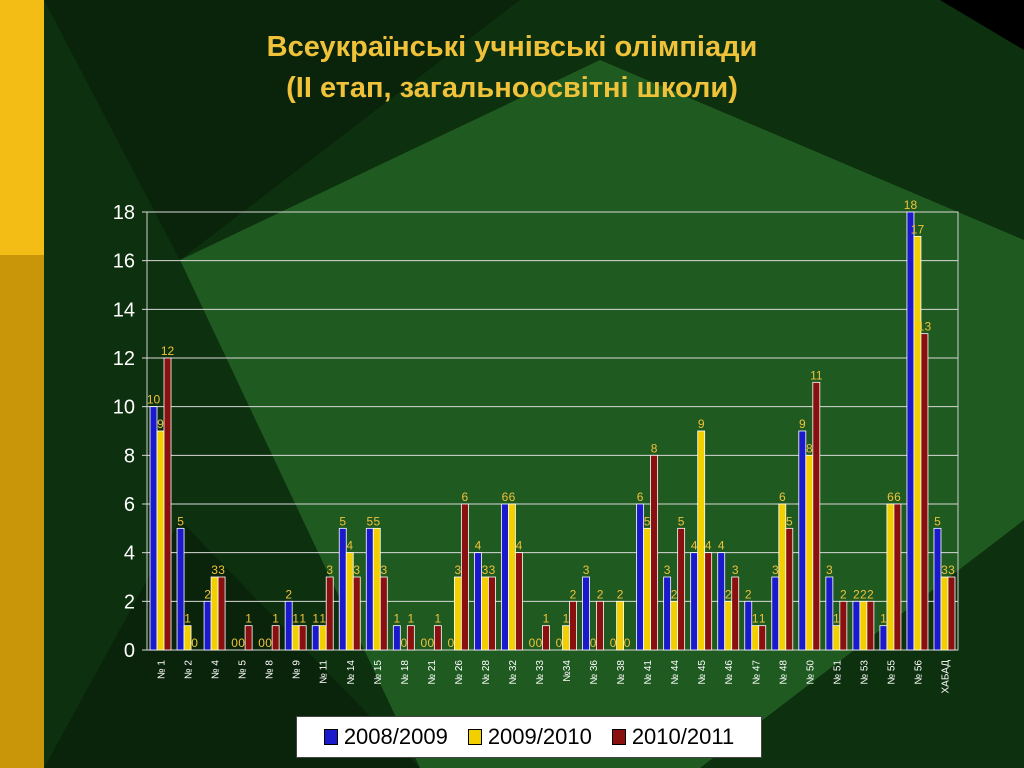 Image resolution: width=1024 pixels, height=768 pixels. What do you see at coordinates (621, 672) in the screenshot?
I see `x-tick-label: № 38` at bounding box center [621, 672].